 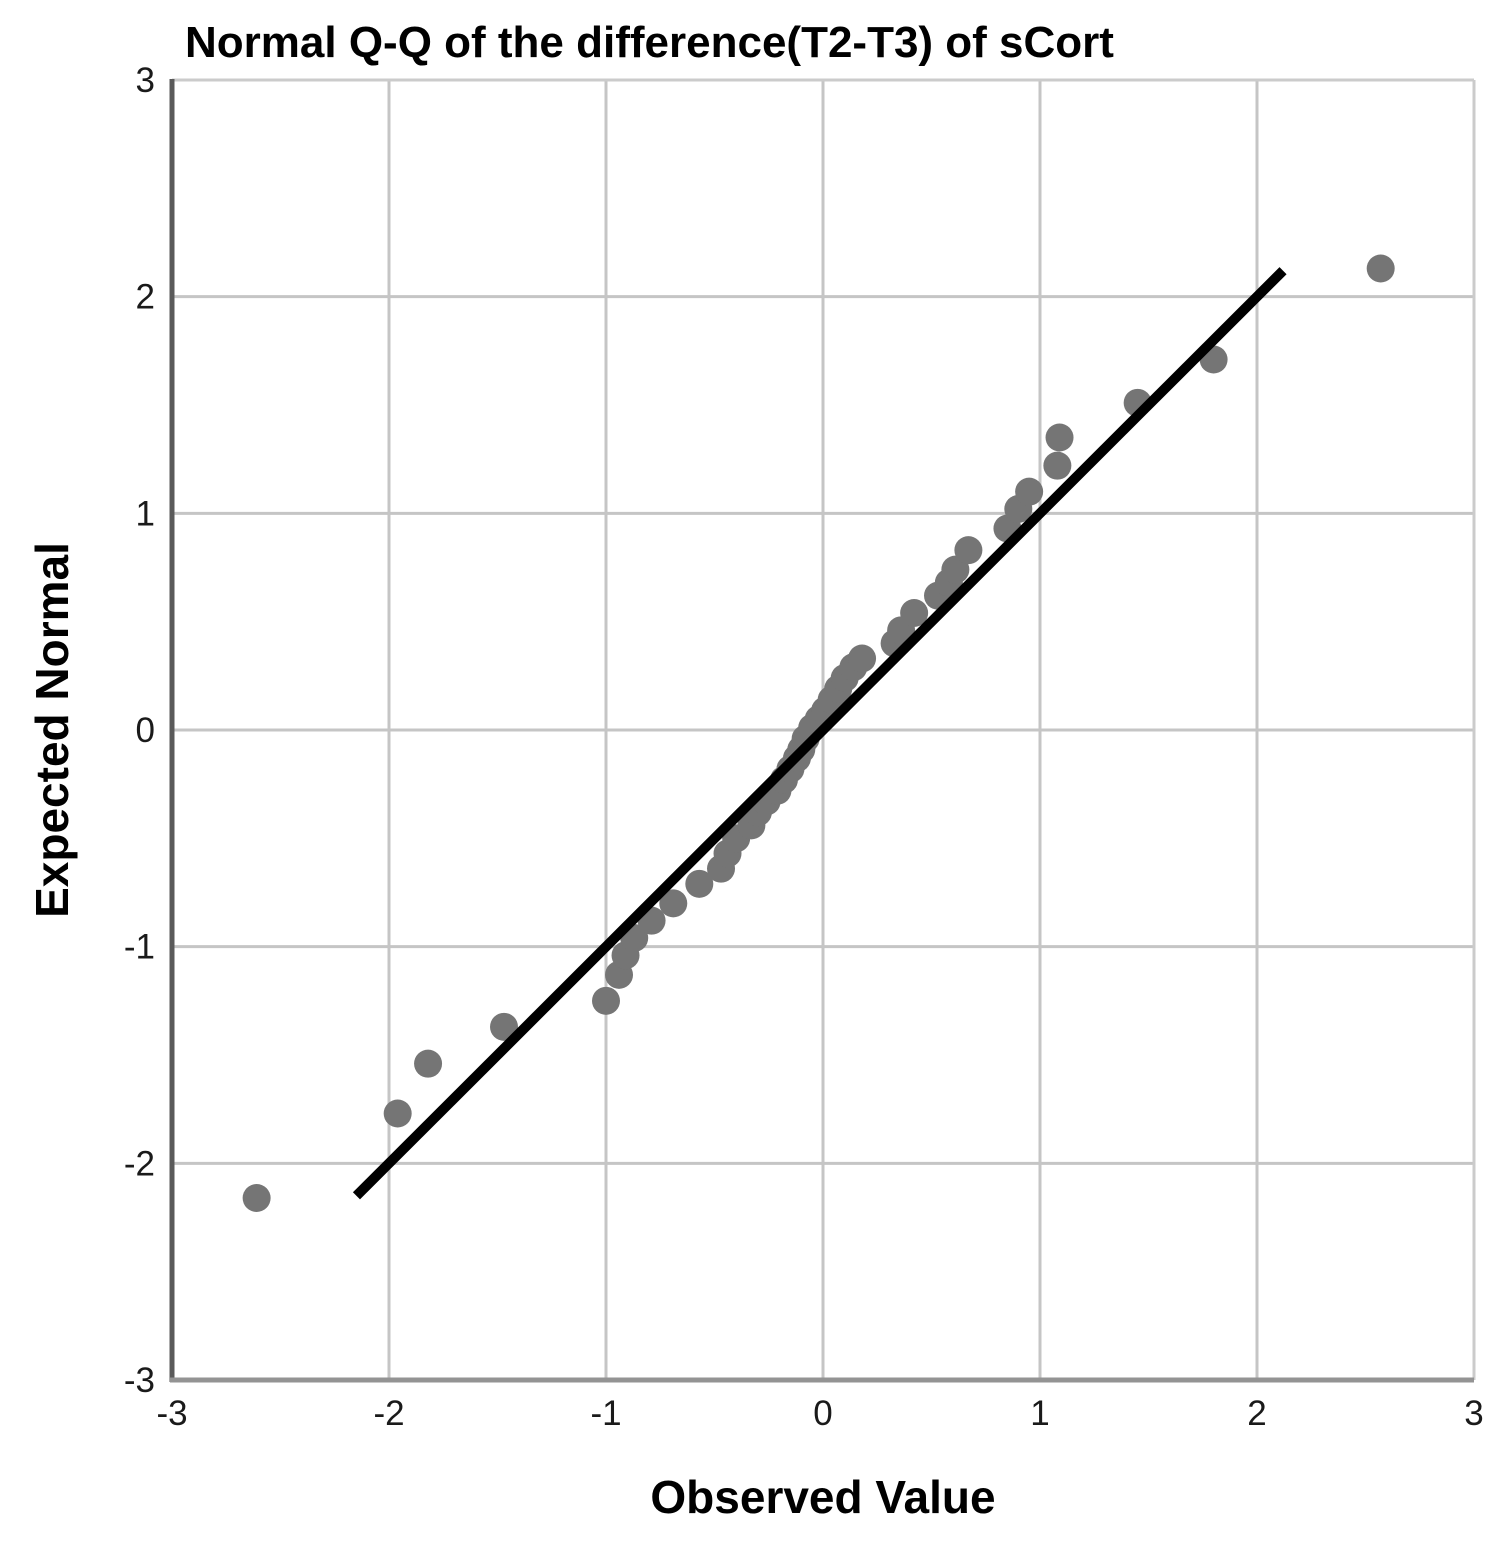 What do you see at coordinates (1256, 1413) in the screenshot?
I see `x-tick-label: 2` at bounding box center [1256, 1413].